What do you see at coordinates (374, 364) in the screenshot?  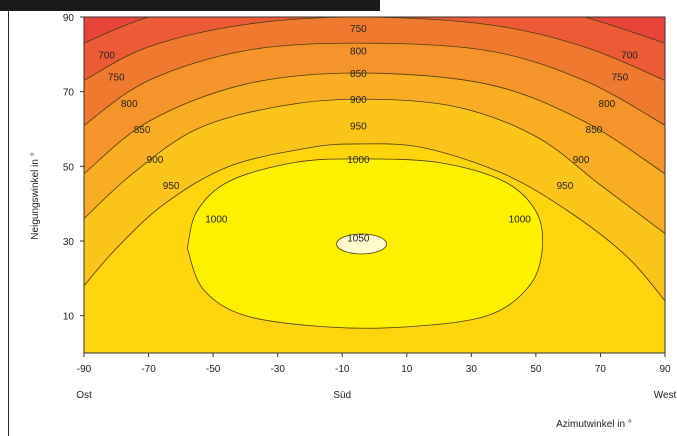 I see `x-axis-ticks: -90 -70 -50 -30 -10 10 30 50 70 90` at bounding box center [374, 364].